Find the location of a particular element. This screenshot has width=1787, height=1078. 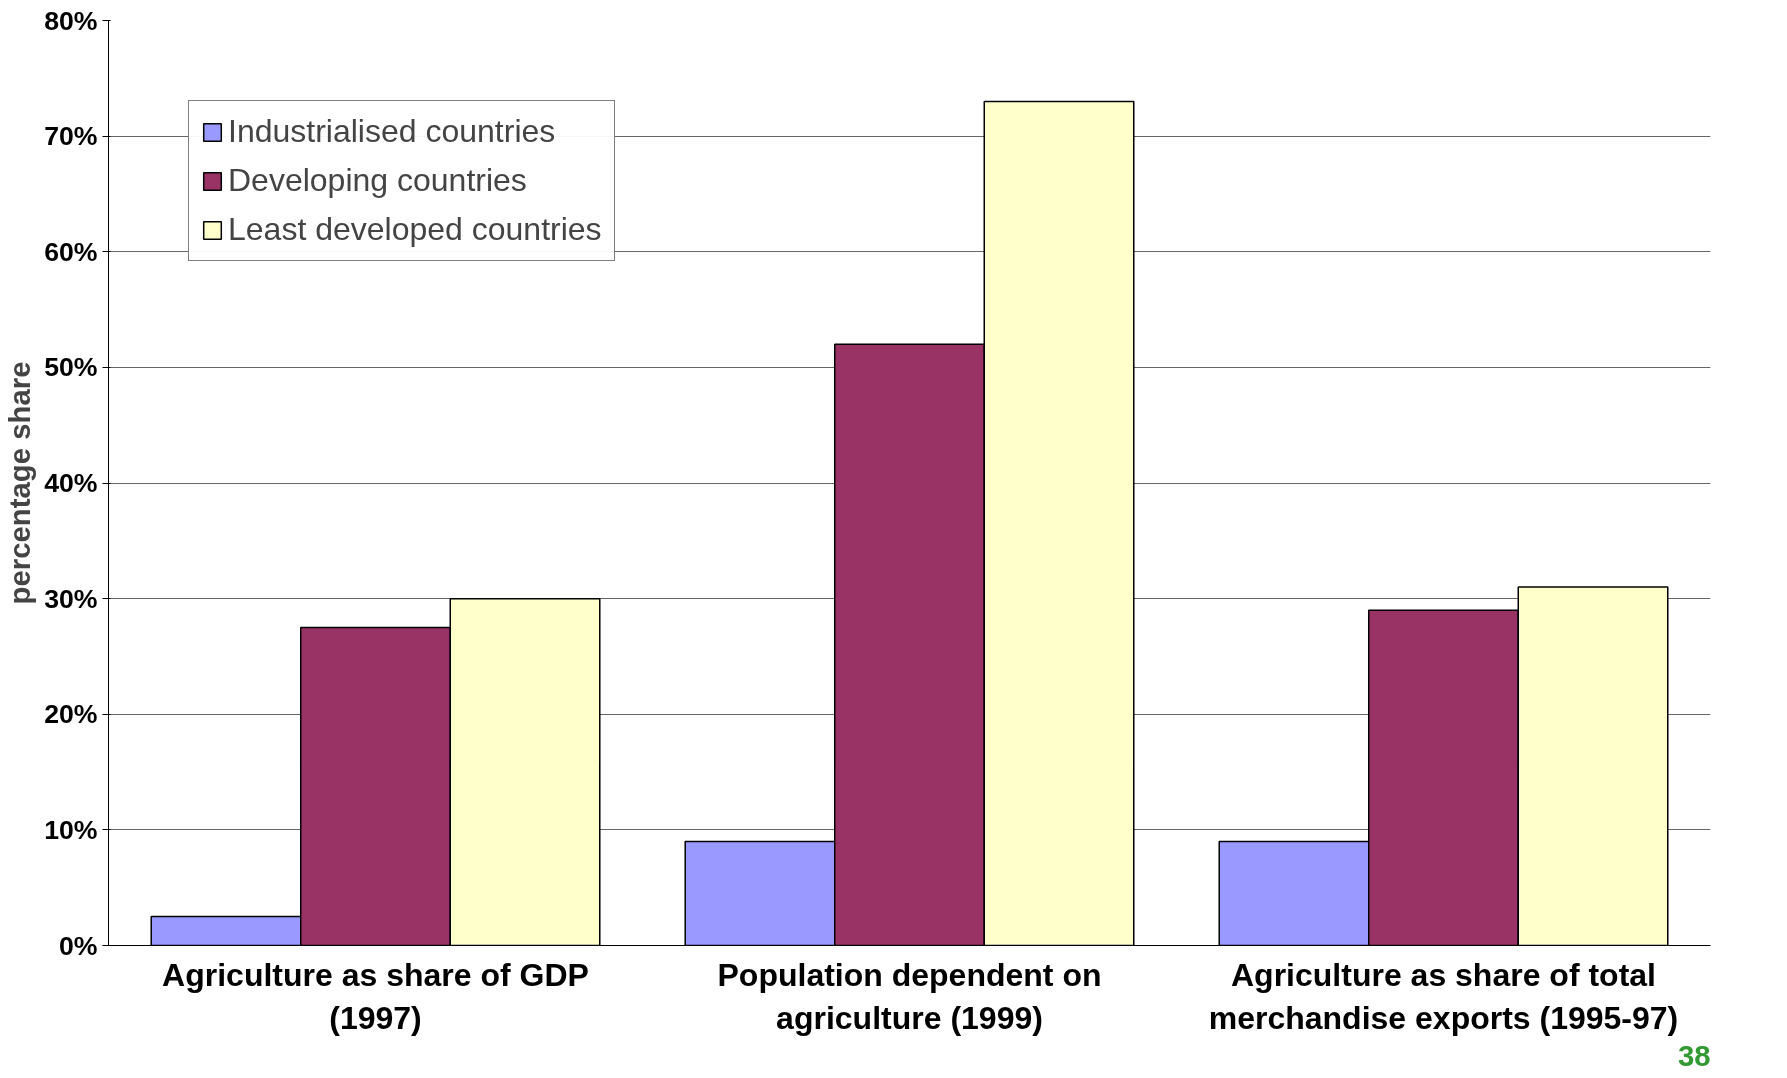

y-tick-label: 30% is located at coordinates (71, 598).